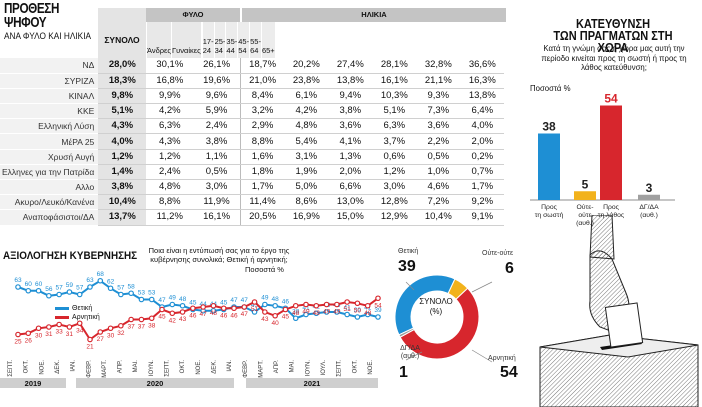  What do you see at coordinates (262, 96) in the screenshot?
I see `cell-value: 8,4%` at bounding box center [262, 96].